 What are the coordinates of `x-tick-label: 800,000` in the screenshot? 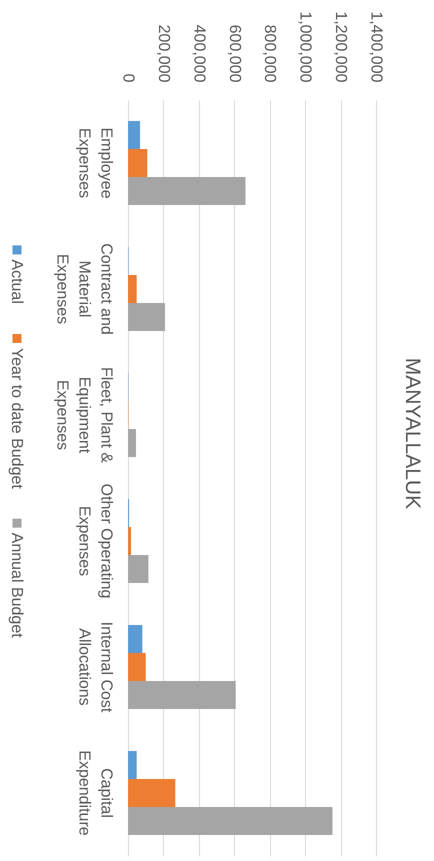 It's located at (269, 53).